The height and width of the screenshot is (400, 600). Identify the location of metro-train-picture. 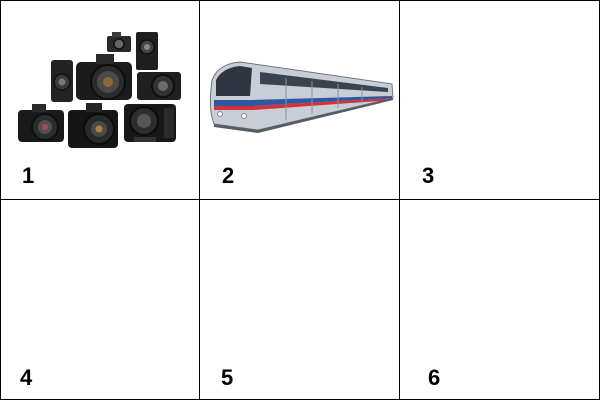
(301, 97).